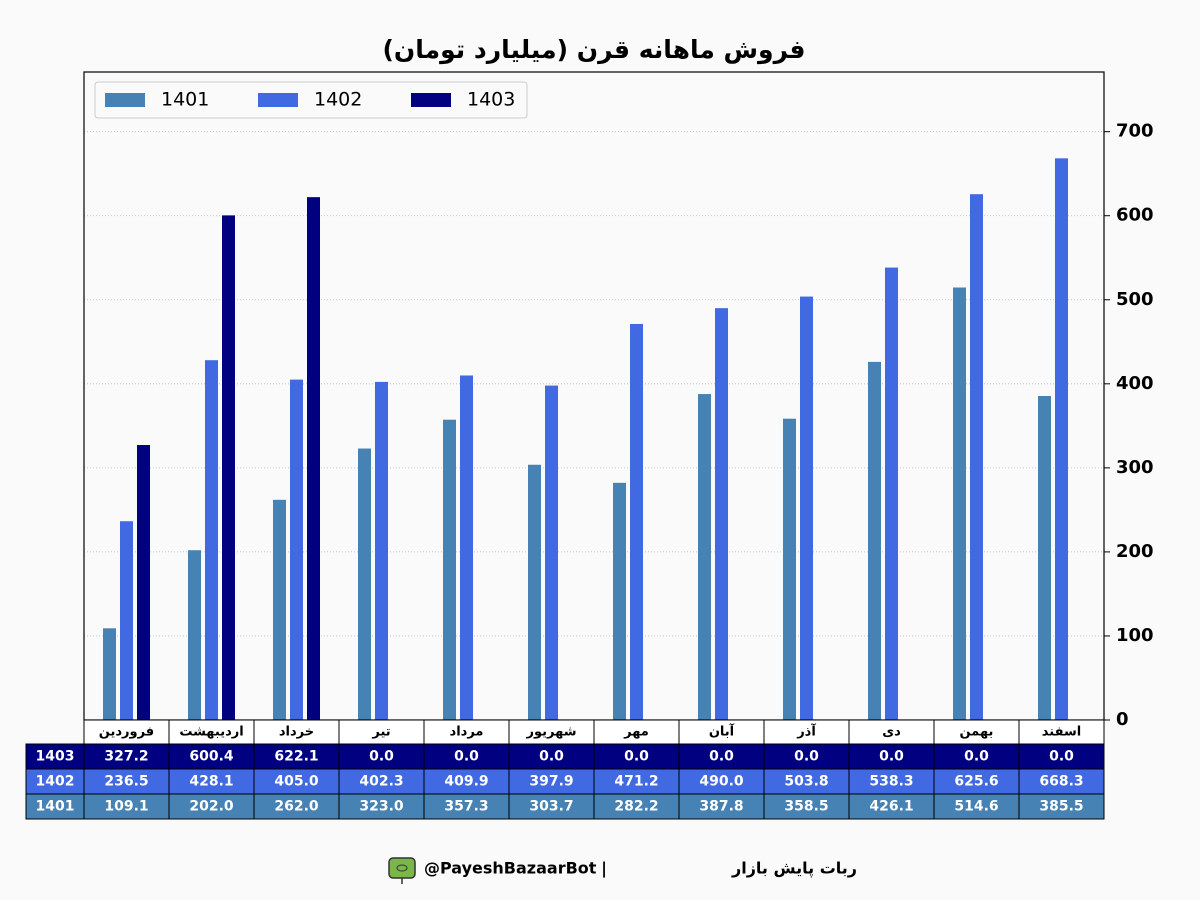  I want to click on legend-label: 1401, so click(185, 100).